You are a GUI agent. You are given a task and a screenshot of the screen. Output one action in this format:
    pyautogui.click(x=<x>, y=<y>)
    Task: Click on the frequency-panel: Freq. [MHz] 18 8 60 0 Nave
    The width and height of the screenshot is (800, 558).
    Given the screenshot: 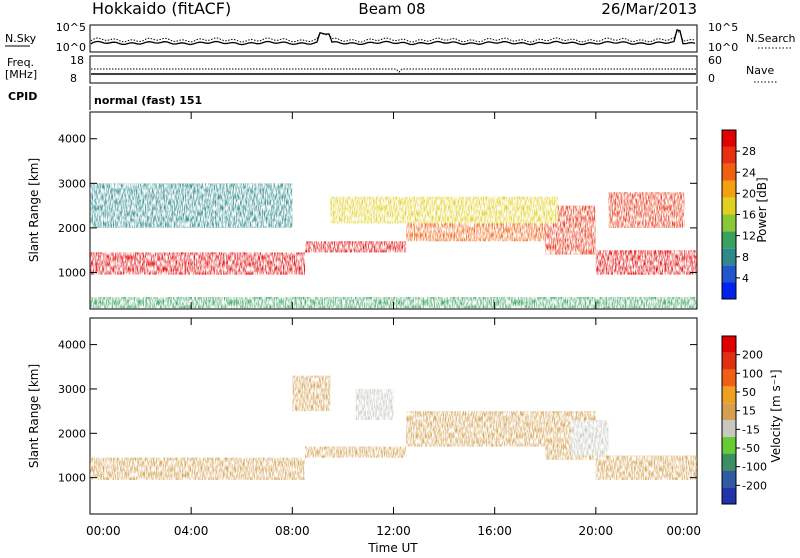 What is the action you would take?
    pyautogui.click(x=391, y=69)
    